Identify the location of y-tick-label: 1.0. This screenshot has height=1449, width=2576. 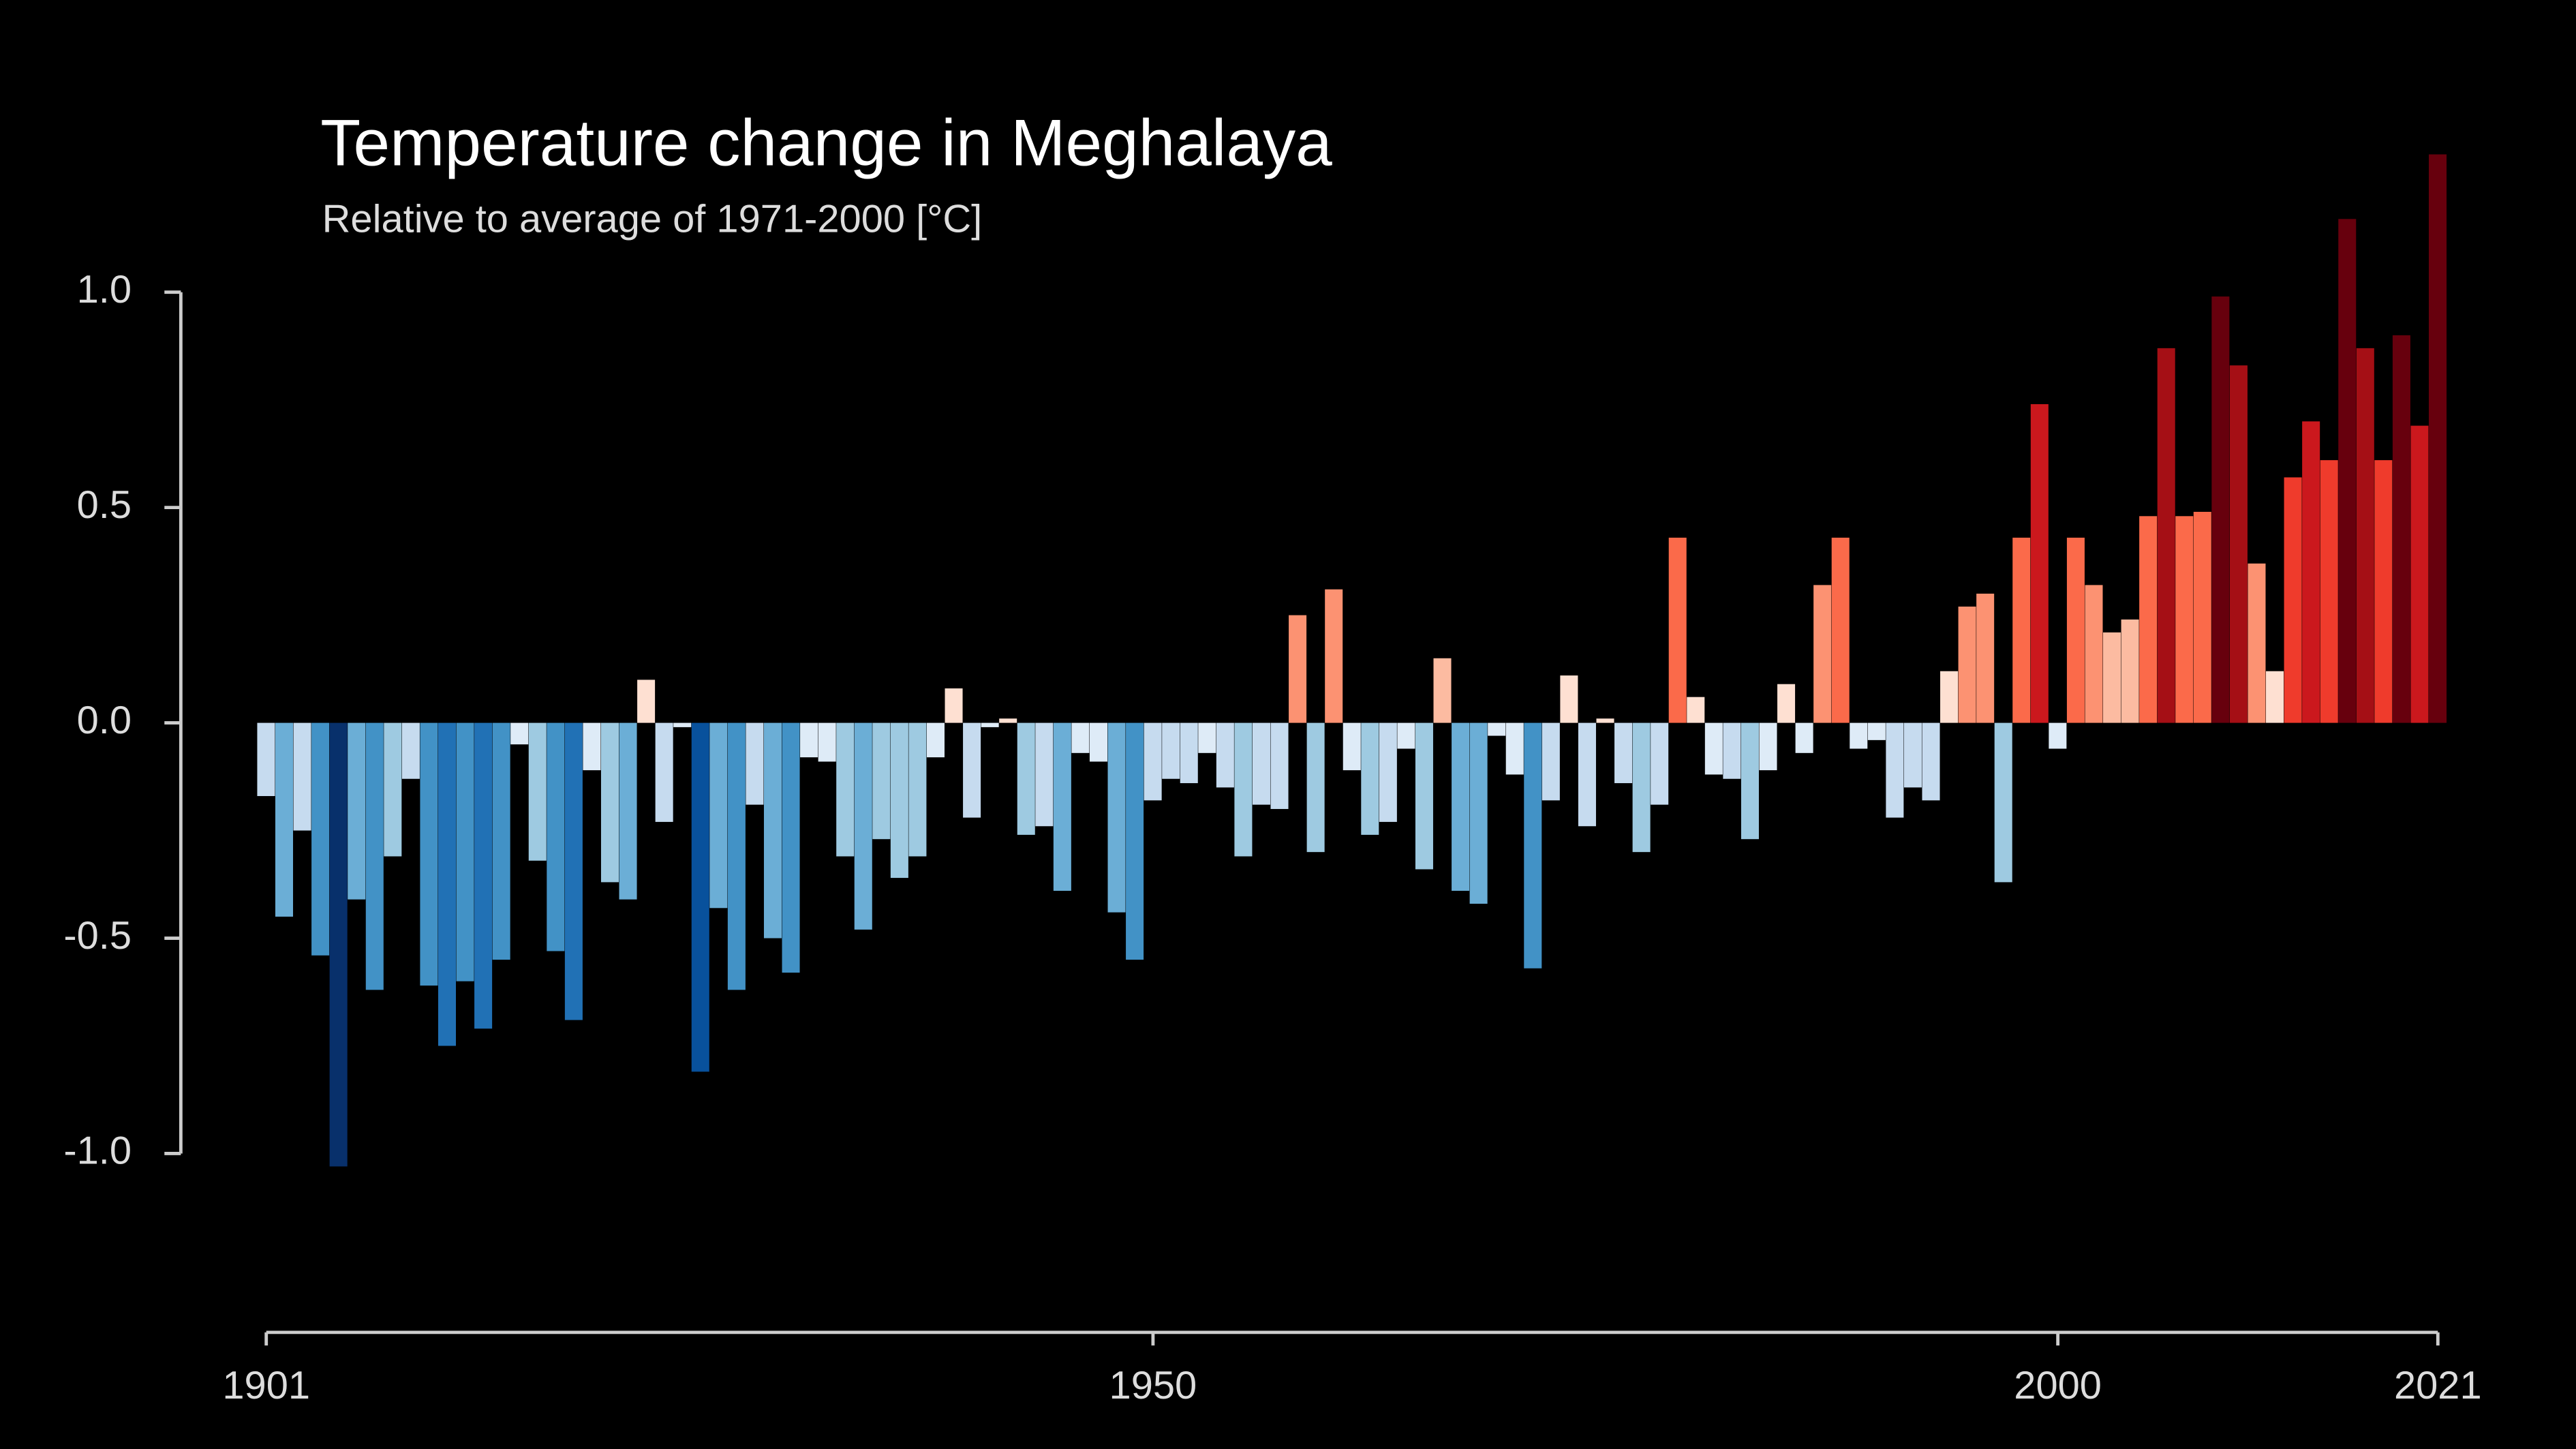
(105, 289).